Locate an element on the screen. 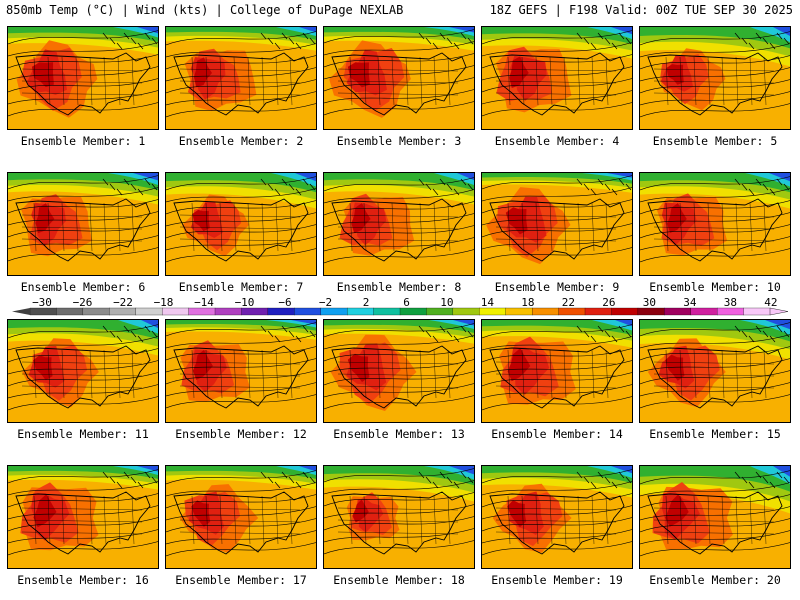 Image resolution: width=800 pixels, height=600 pixels. ensemble-member-label: Ensemble Member: 10 is located at coordinates (715, 287).